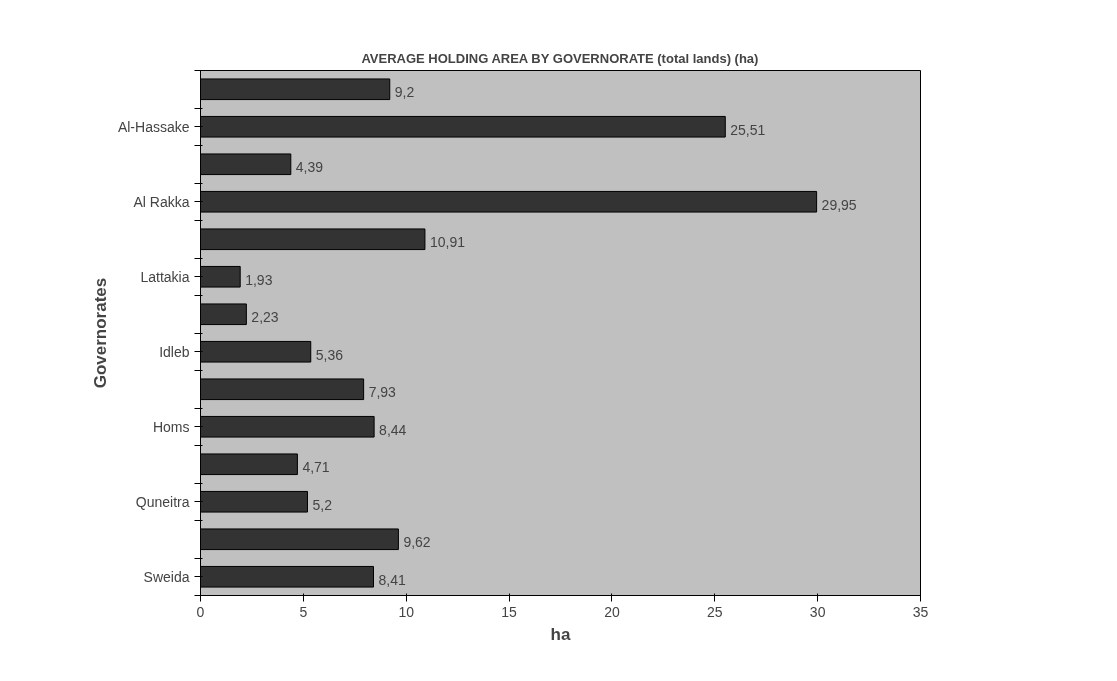 The width and height of the screenshot is (1117, 681). Describe the element at coordinates (382, 392) in the screenshot. I see `data-label: 7,93` at that location.